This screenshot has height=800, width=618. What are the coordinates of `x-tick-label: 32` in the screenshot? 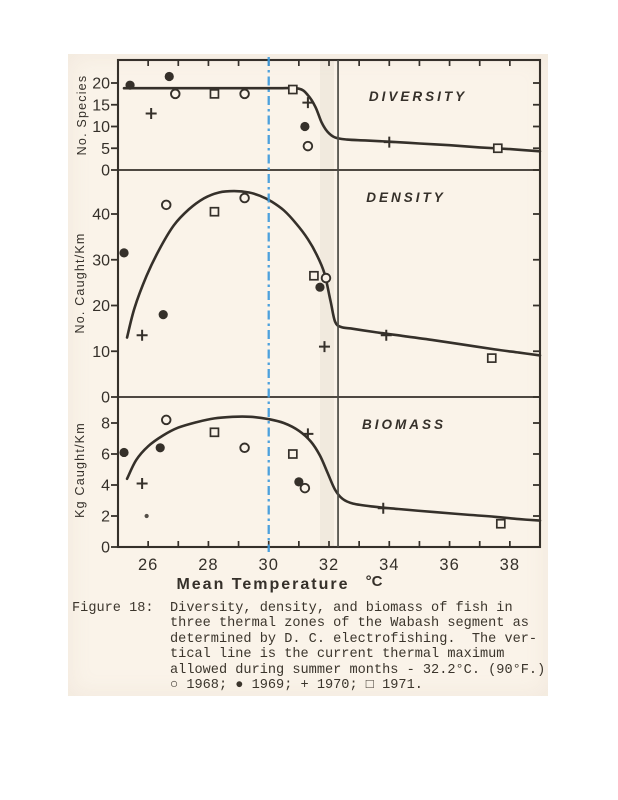 It's located at (329, 565).